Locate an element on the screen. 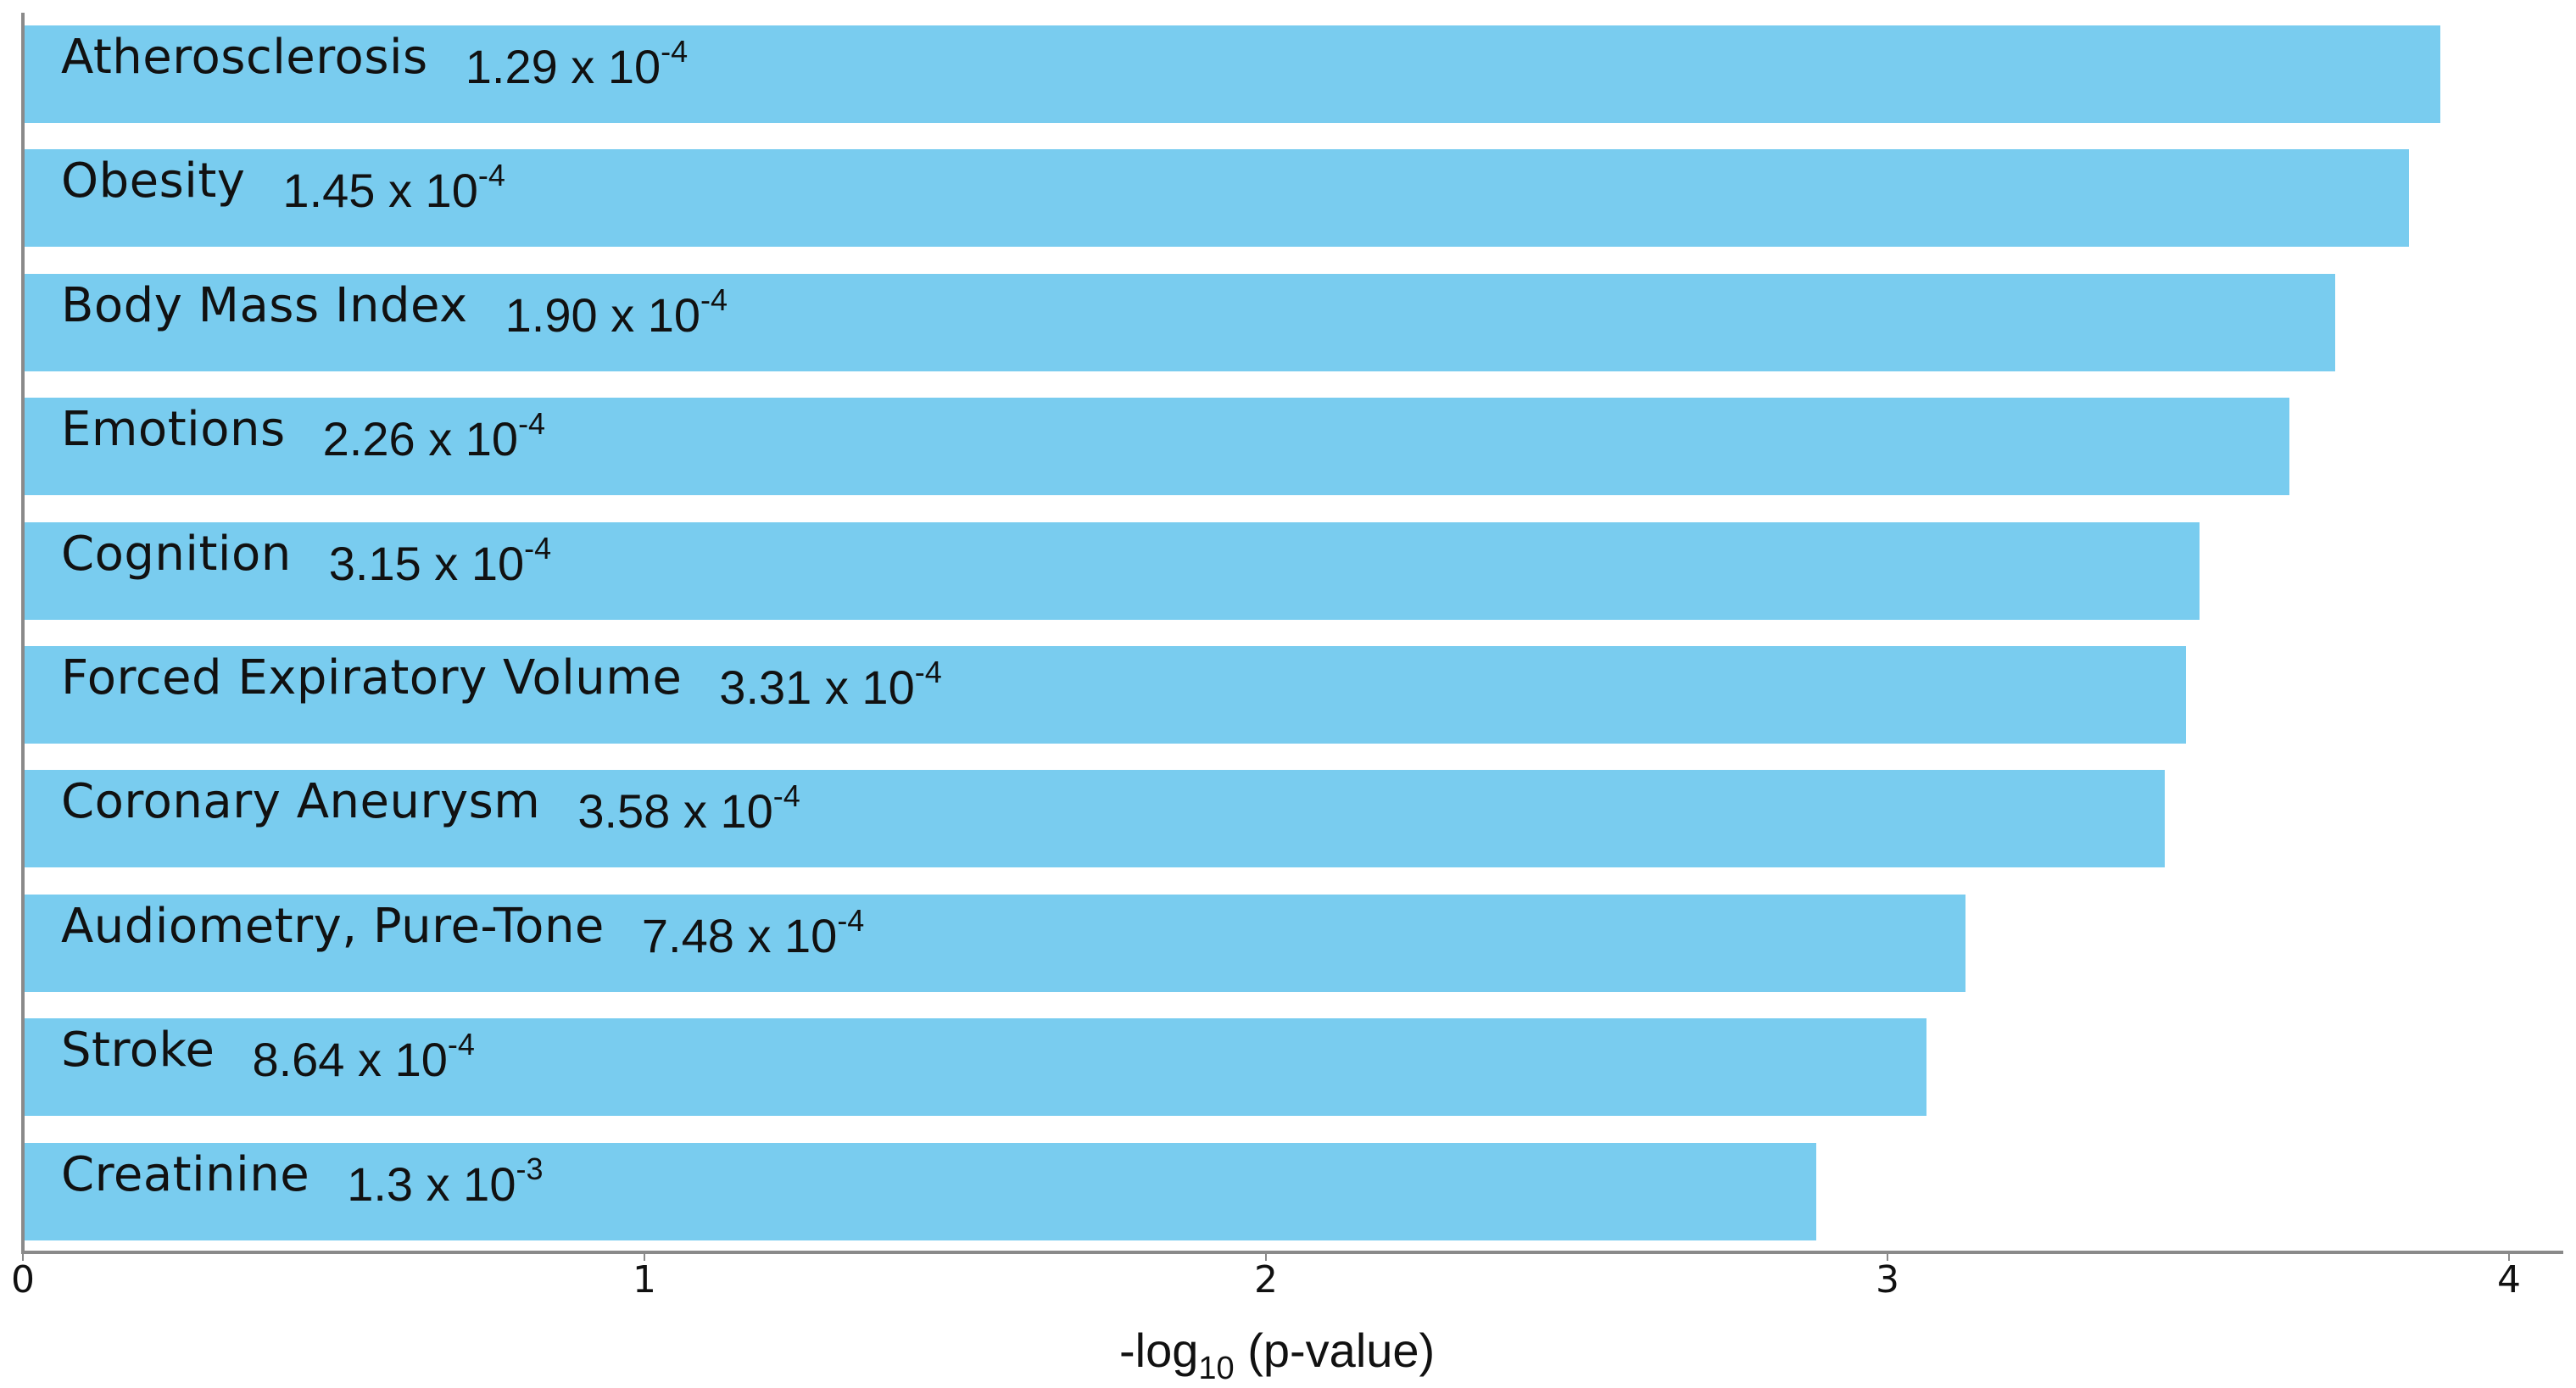 The height and width of the screenshot is (1388, 2576). p-value-mantissa: 3.31 is located at coordinates (765, 687).